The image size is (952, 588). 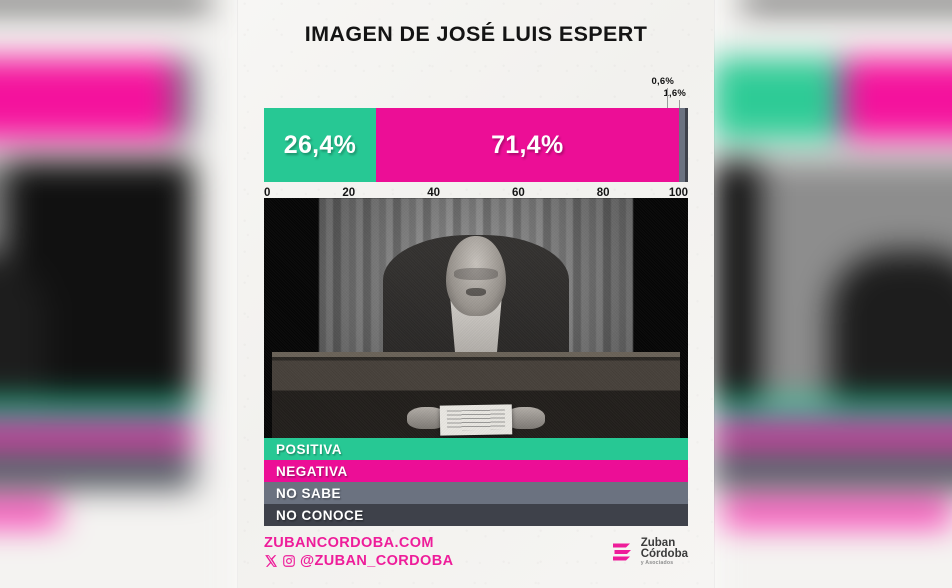 I want to click on x-axis-tick: 100, so click(x=678, y=193).